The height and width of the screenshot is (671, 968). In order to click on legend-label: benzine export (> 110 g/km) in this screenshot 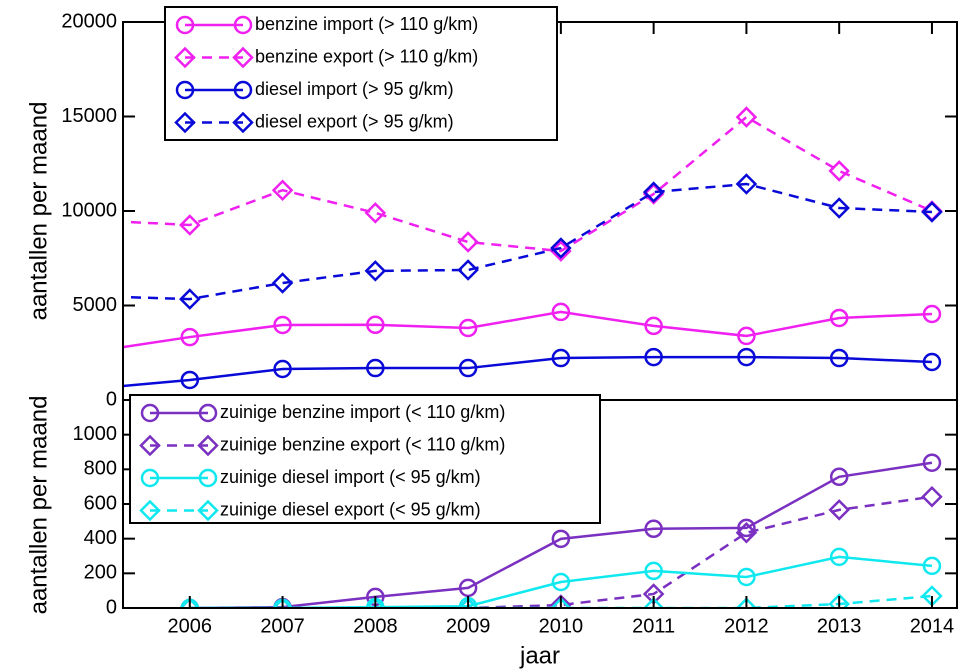, I will do `click(366, 56)`.